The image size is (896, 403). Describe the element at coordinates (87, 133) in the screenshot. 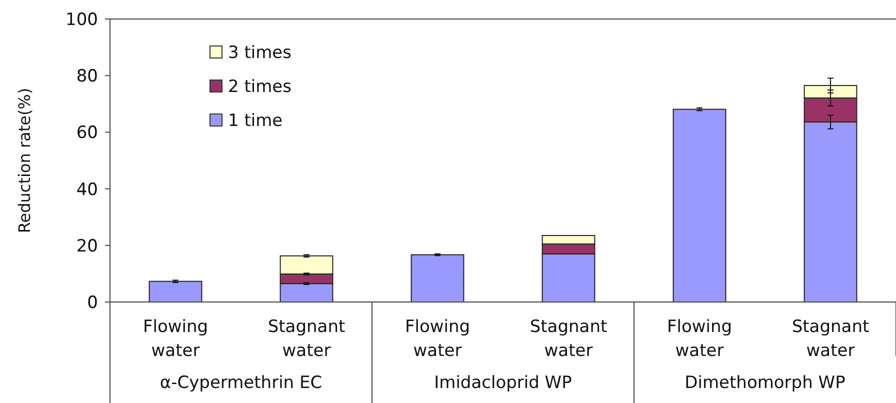

I see `y-tick-label: 60` at that location.